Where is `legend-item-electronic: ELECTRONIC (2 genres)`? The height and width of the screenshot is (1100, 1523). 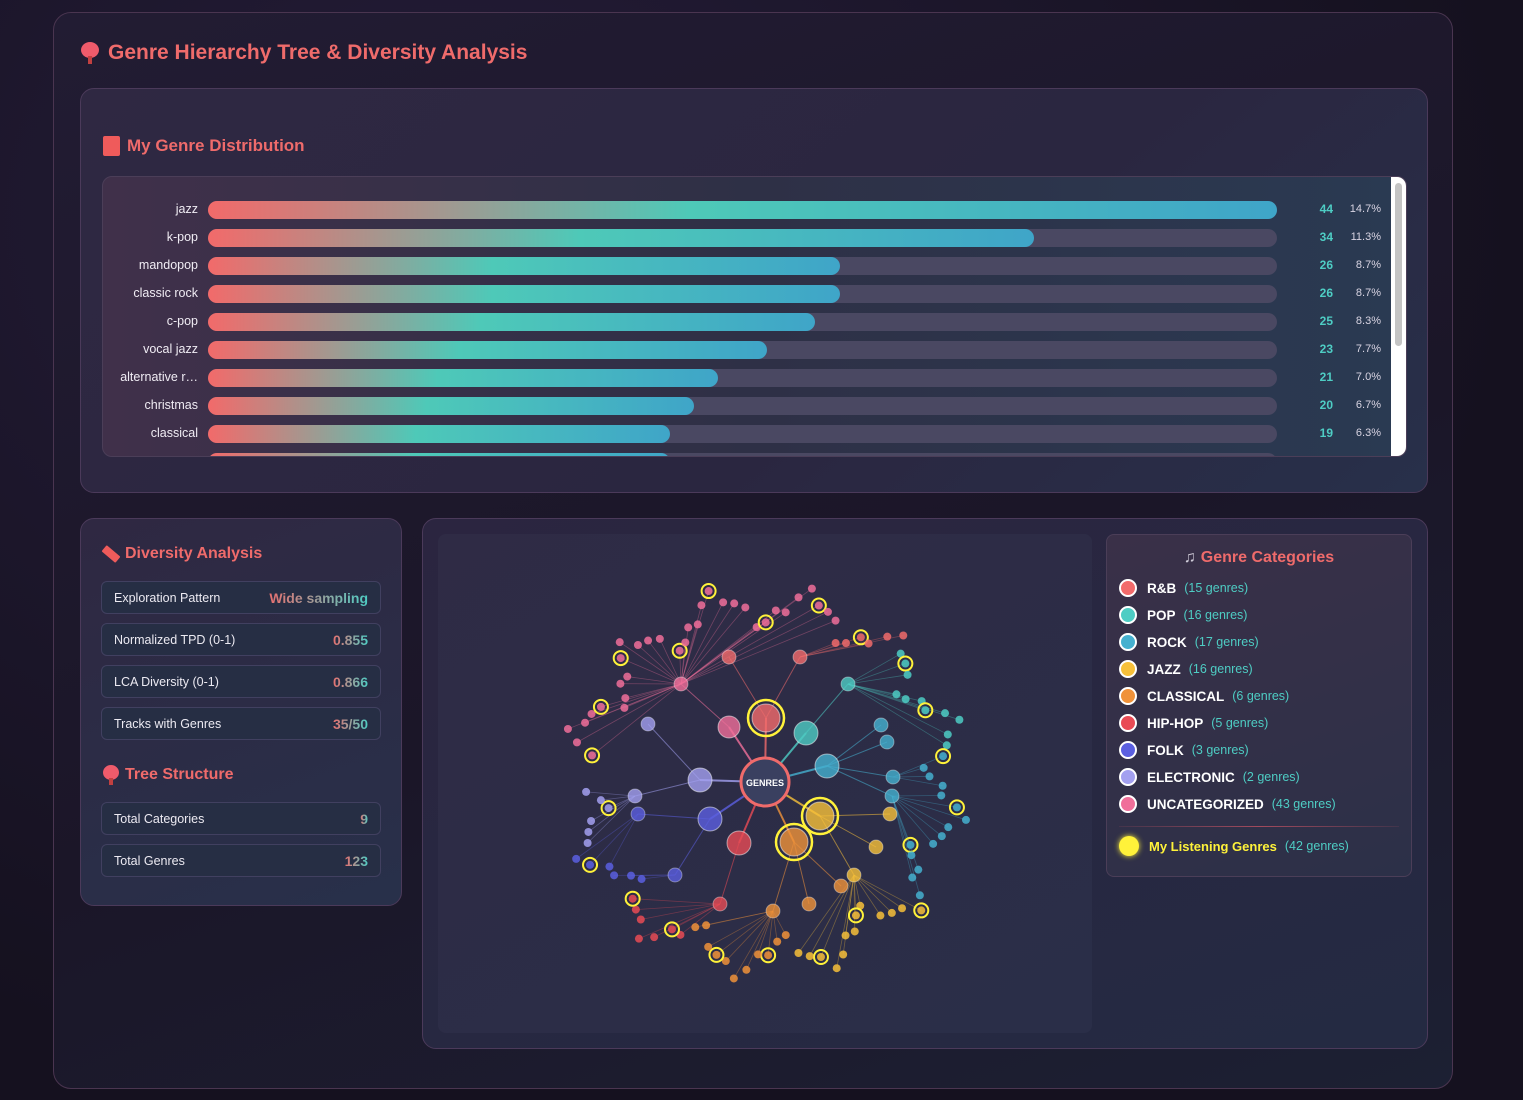 legend-item-electronic: ELECTRONIC (2 genres) is located at coordinates (1209, 777).